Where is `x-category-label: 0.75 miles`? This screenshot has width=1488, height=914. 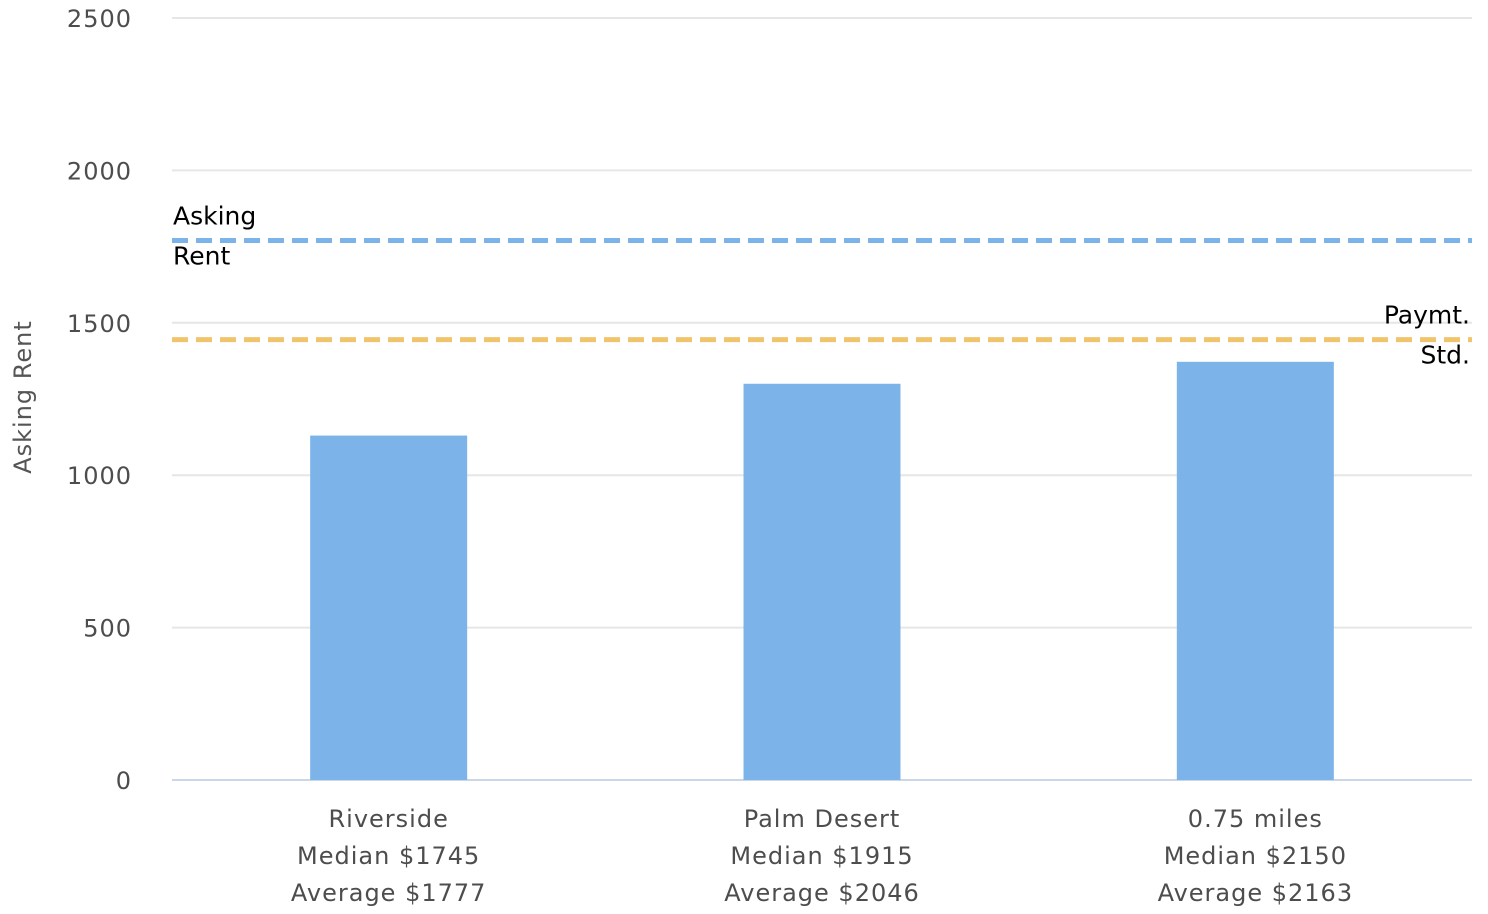
x-category-label: 0.75 miles is located at coordinates (1255, 819).